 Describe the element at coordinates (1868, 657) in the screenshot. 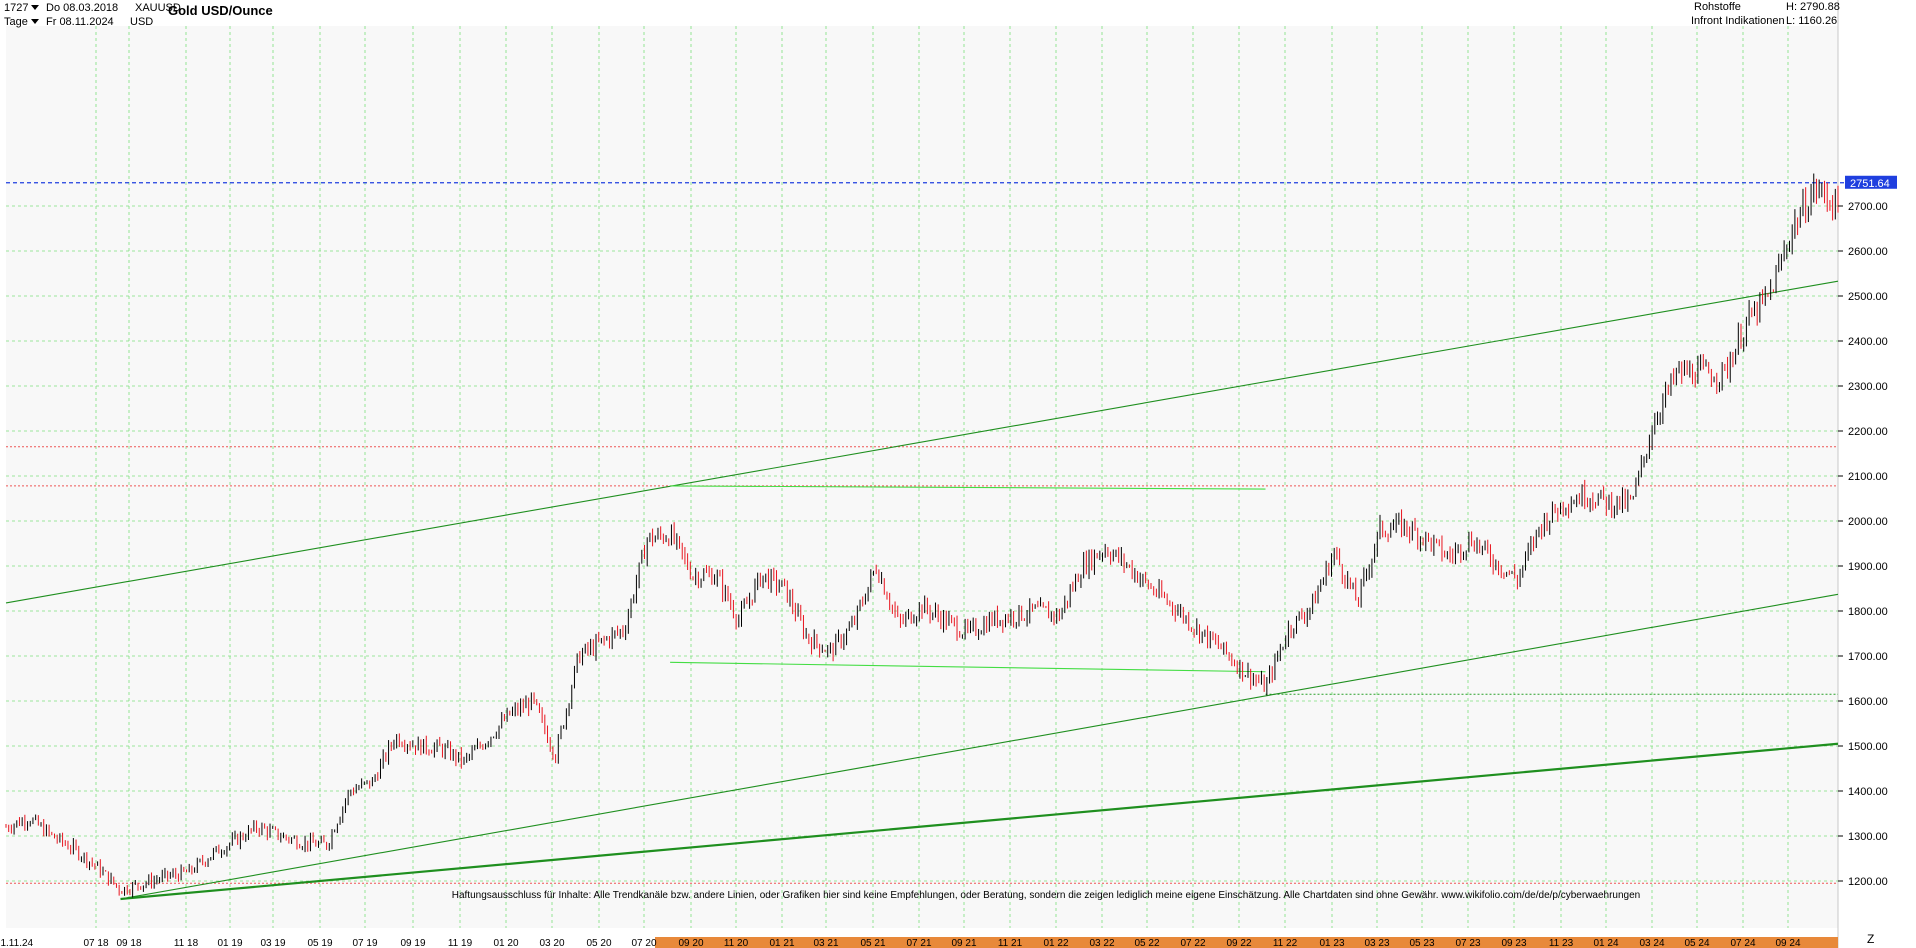

I see `y-tick-label: 1700.00` at that location.